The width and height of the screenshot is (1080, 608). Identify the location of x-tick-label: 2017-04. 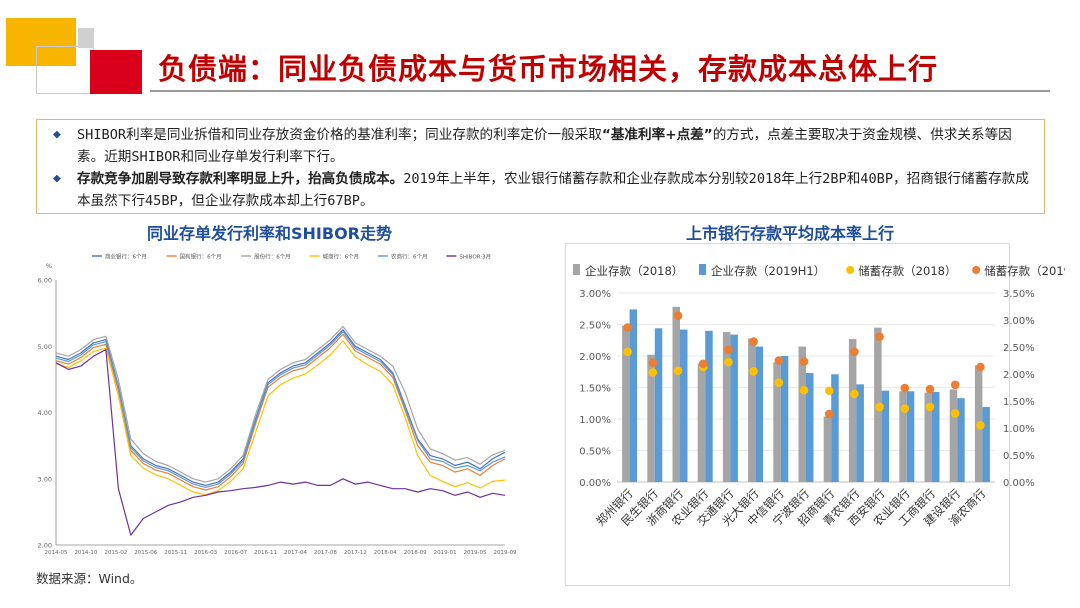
(295, 553).